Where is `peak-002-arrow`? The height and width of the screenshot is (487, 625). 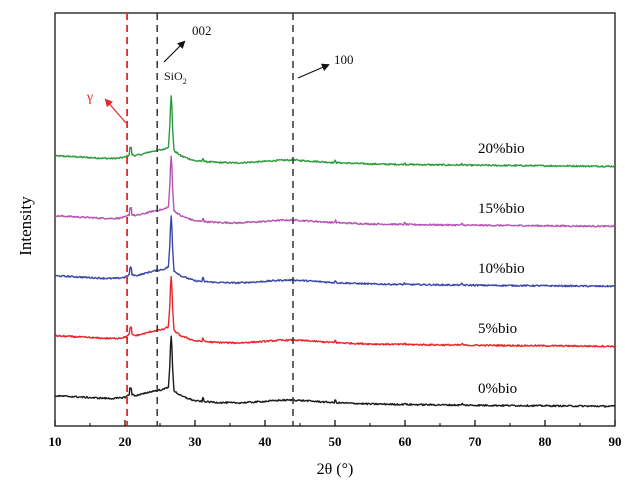 peak-002-arrow is located at coordinates (174, 51).